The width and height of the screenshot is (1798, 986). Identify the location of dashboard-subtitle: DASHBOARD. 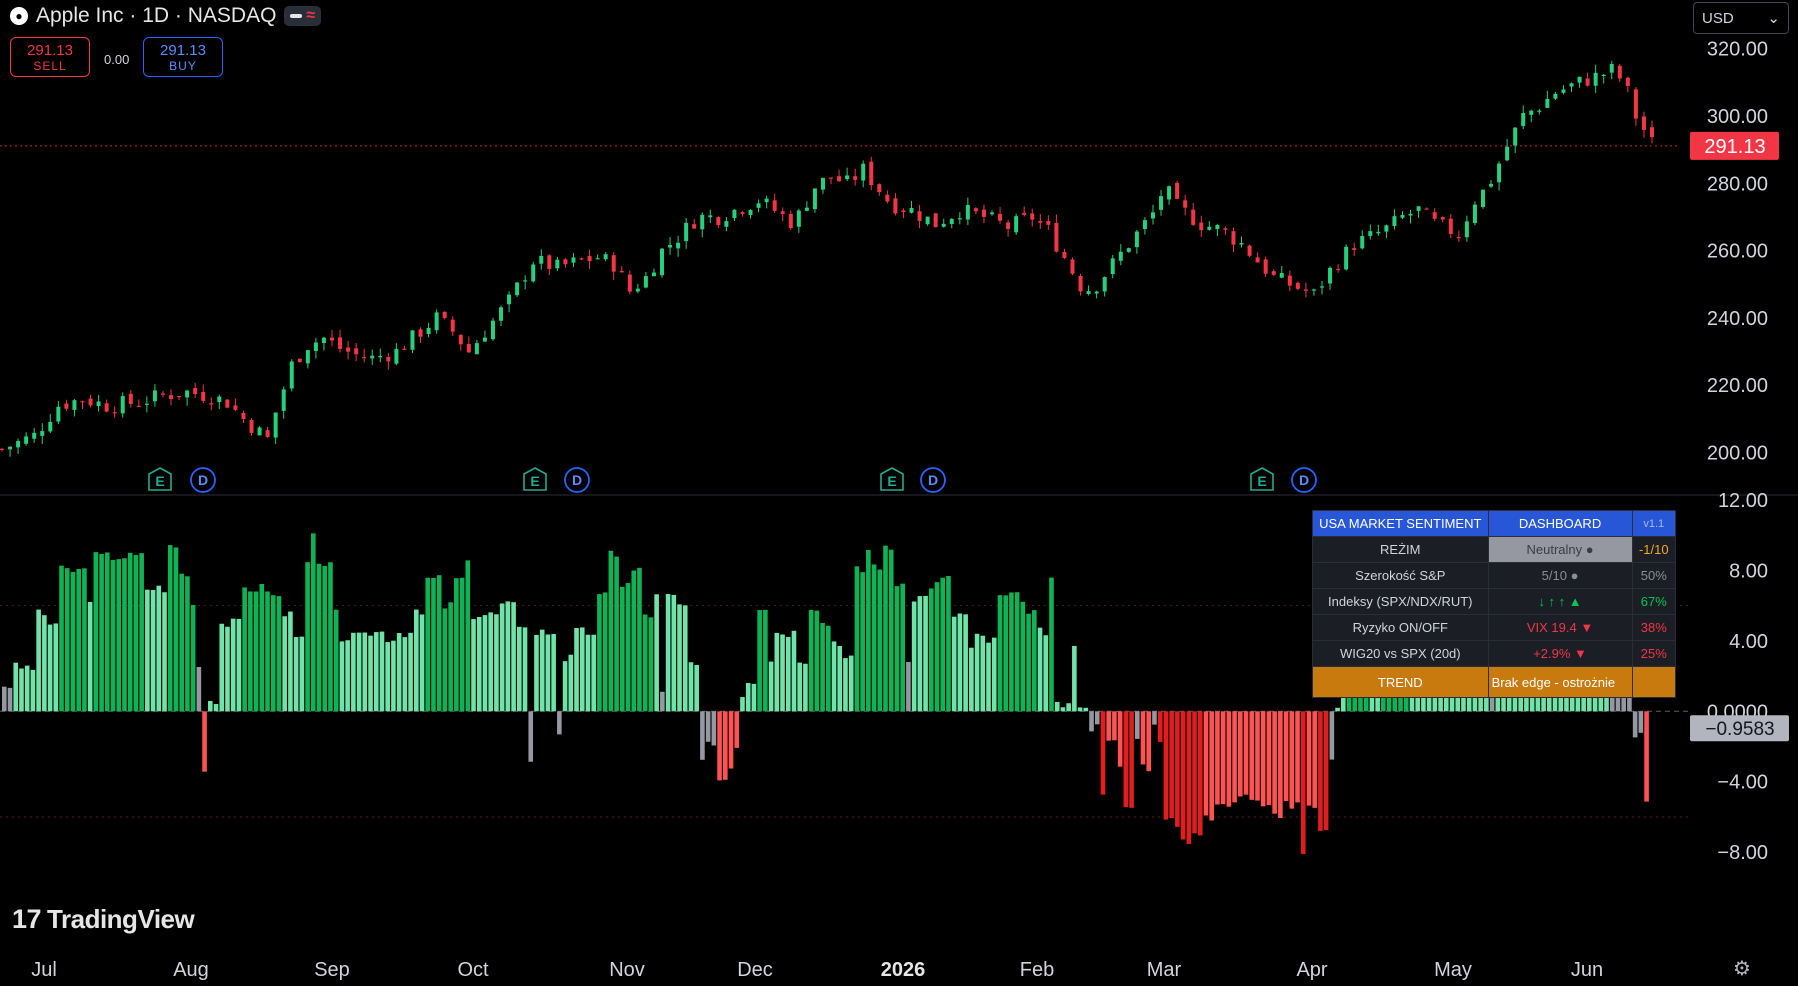
(1560, 523).